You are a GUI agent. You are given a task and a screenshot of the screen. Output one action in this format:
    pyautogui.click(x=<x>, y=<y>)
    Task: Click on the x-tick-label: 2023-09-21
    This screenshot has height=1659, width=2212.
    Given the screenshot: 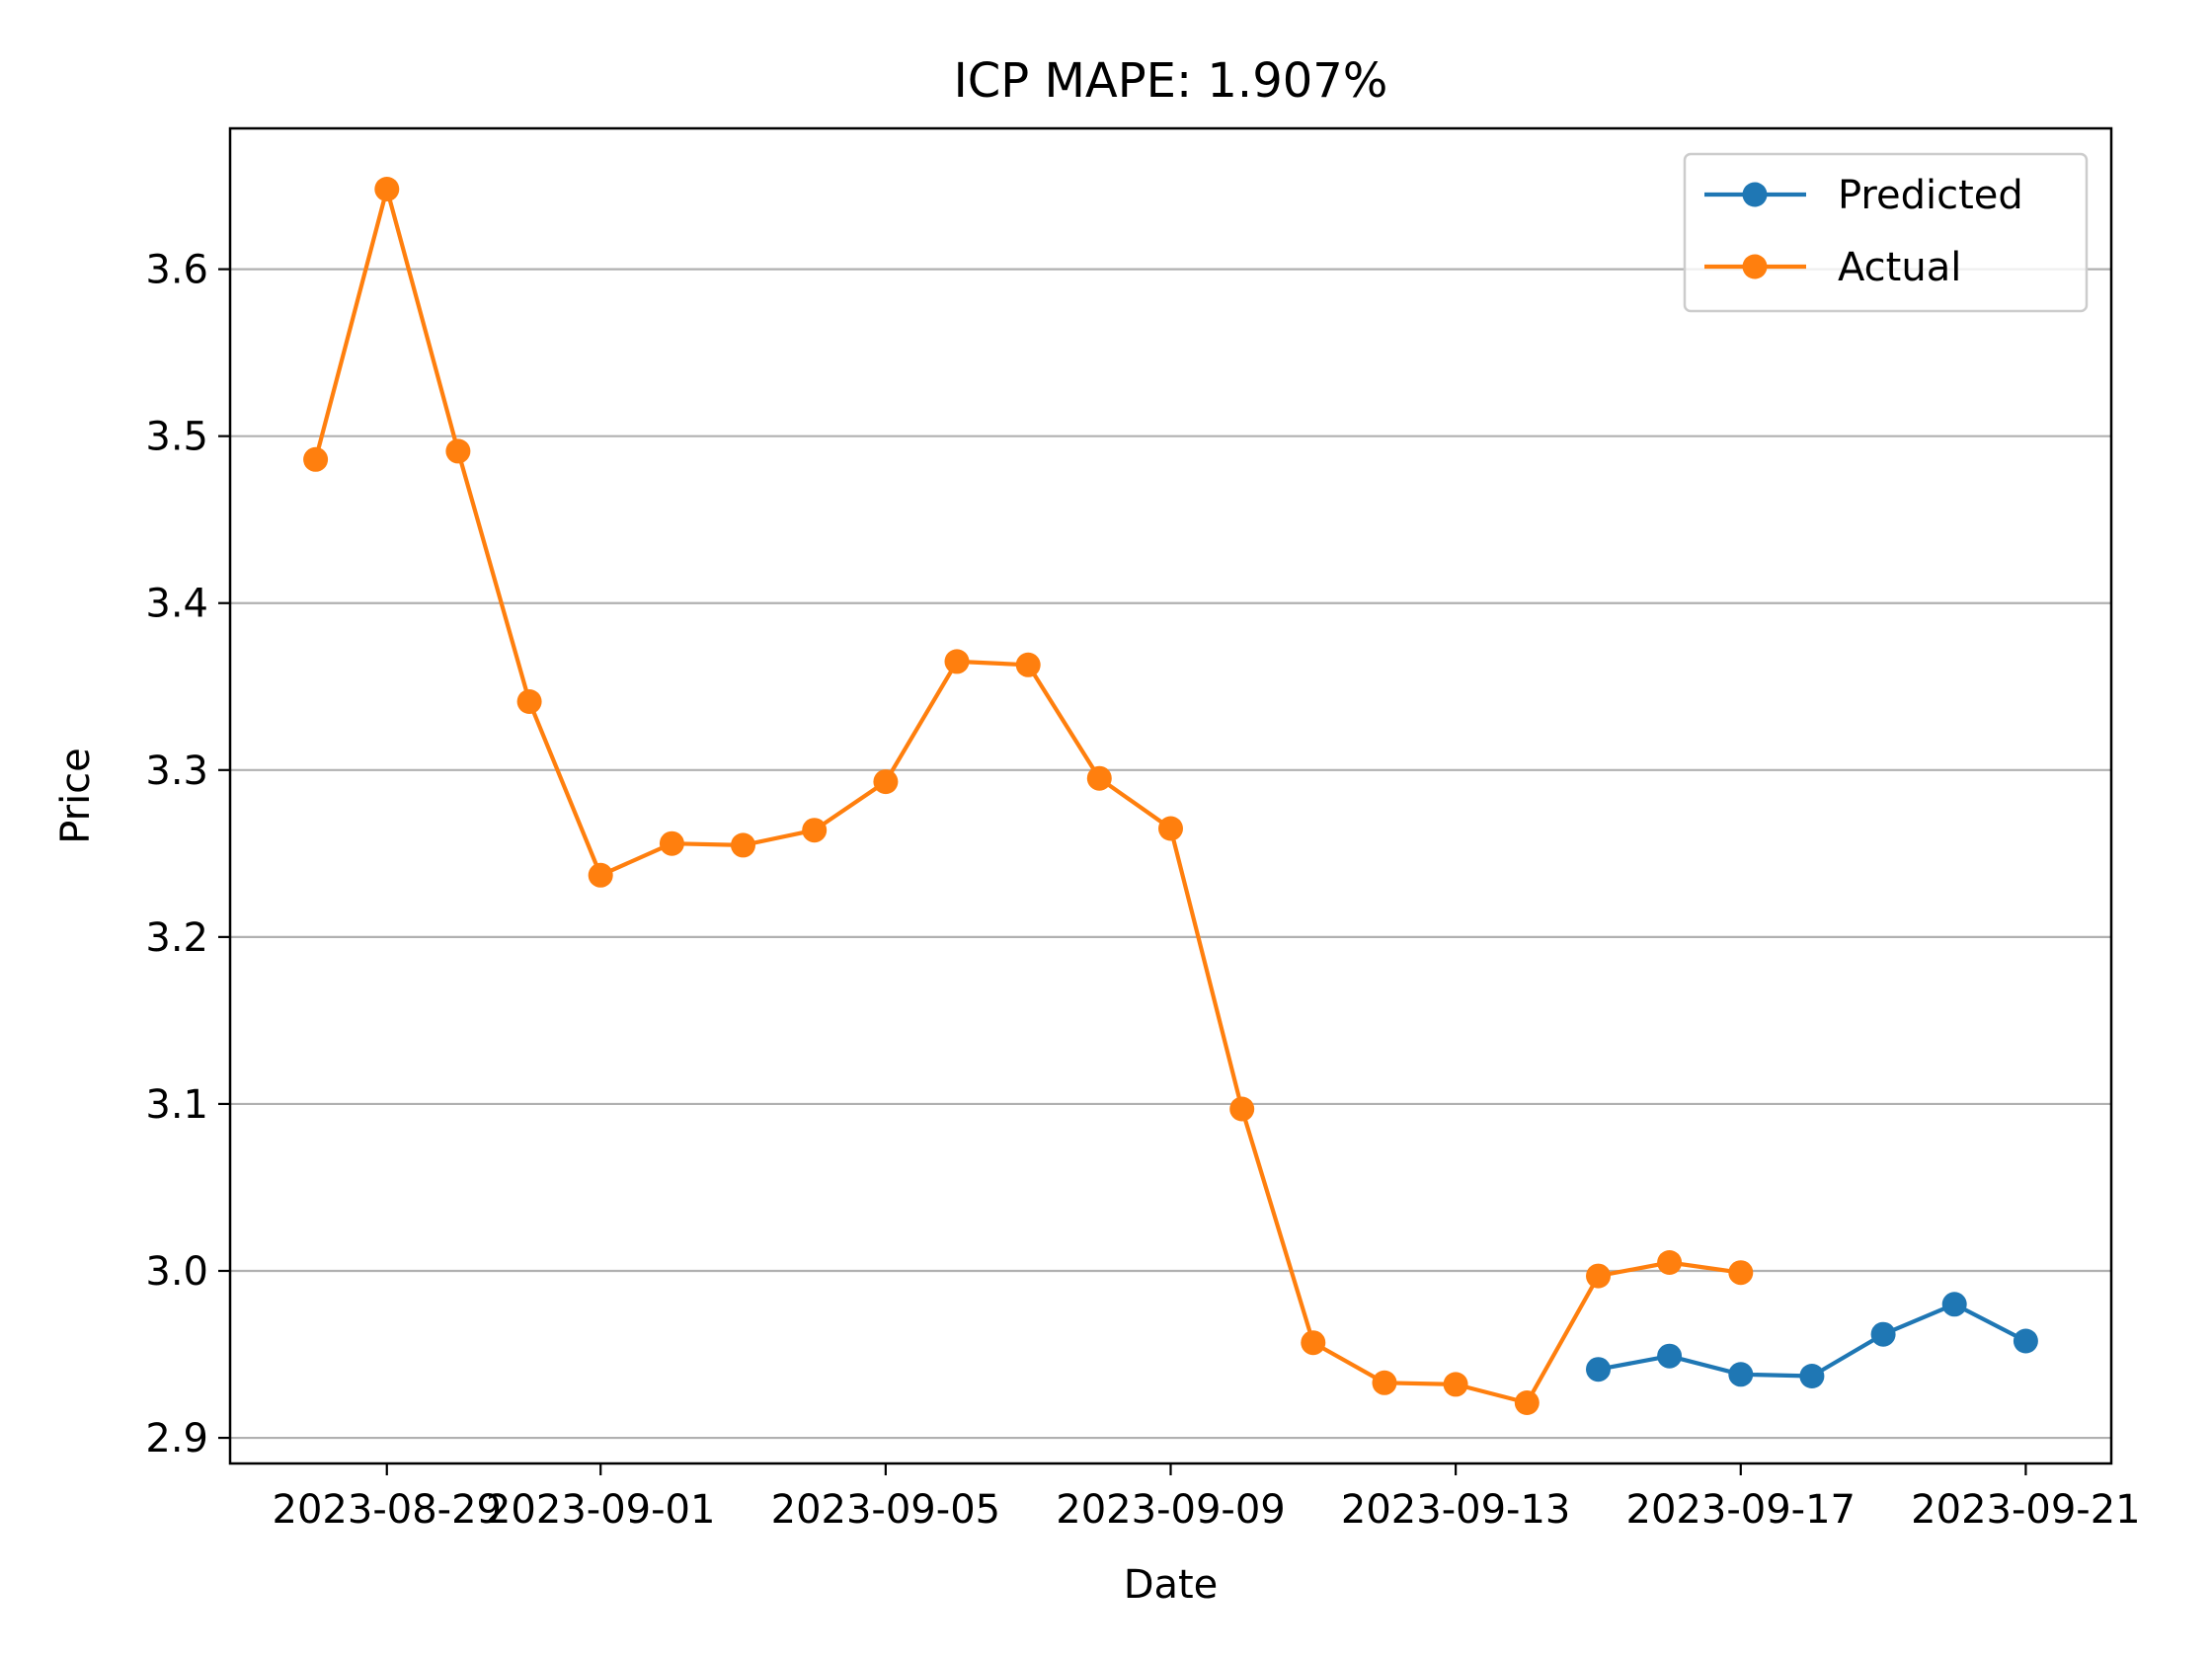 What is the action you would take?
    pyautogui.click(x=2026, y=1510)
    